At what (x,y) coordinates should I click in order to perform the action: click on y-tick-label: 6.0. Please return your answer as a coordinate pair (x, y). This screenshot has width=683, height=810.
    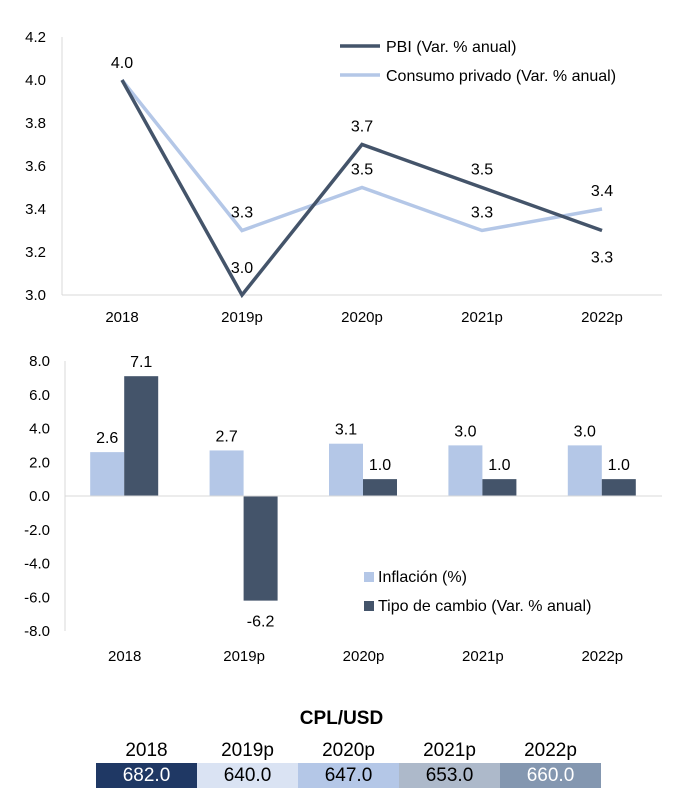
    Looking at the image, I should click on (39, 395).